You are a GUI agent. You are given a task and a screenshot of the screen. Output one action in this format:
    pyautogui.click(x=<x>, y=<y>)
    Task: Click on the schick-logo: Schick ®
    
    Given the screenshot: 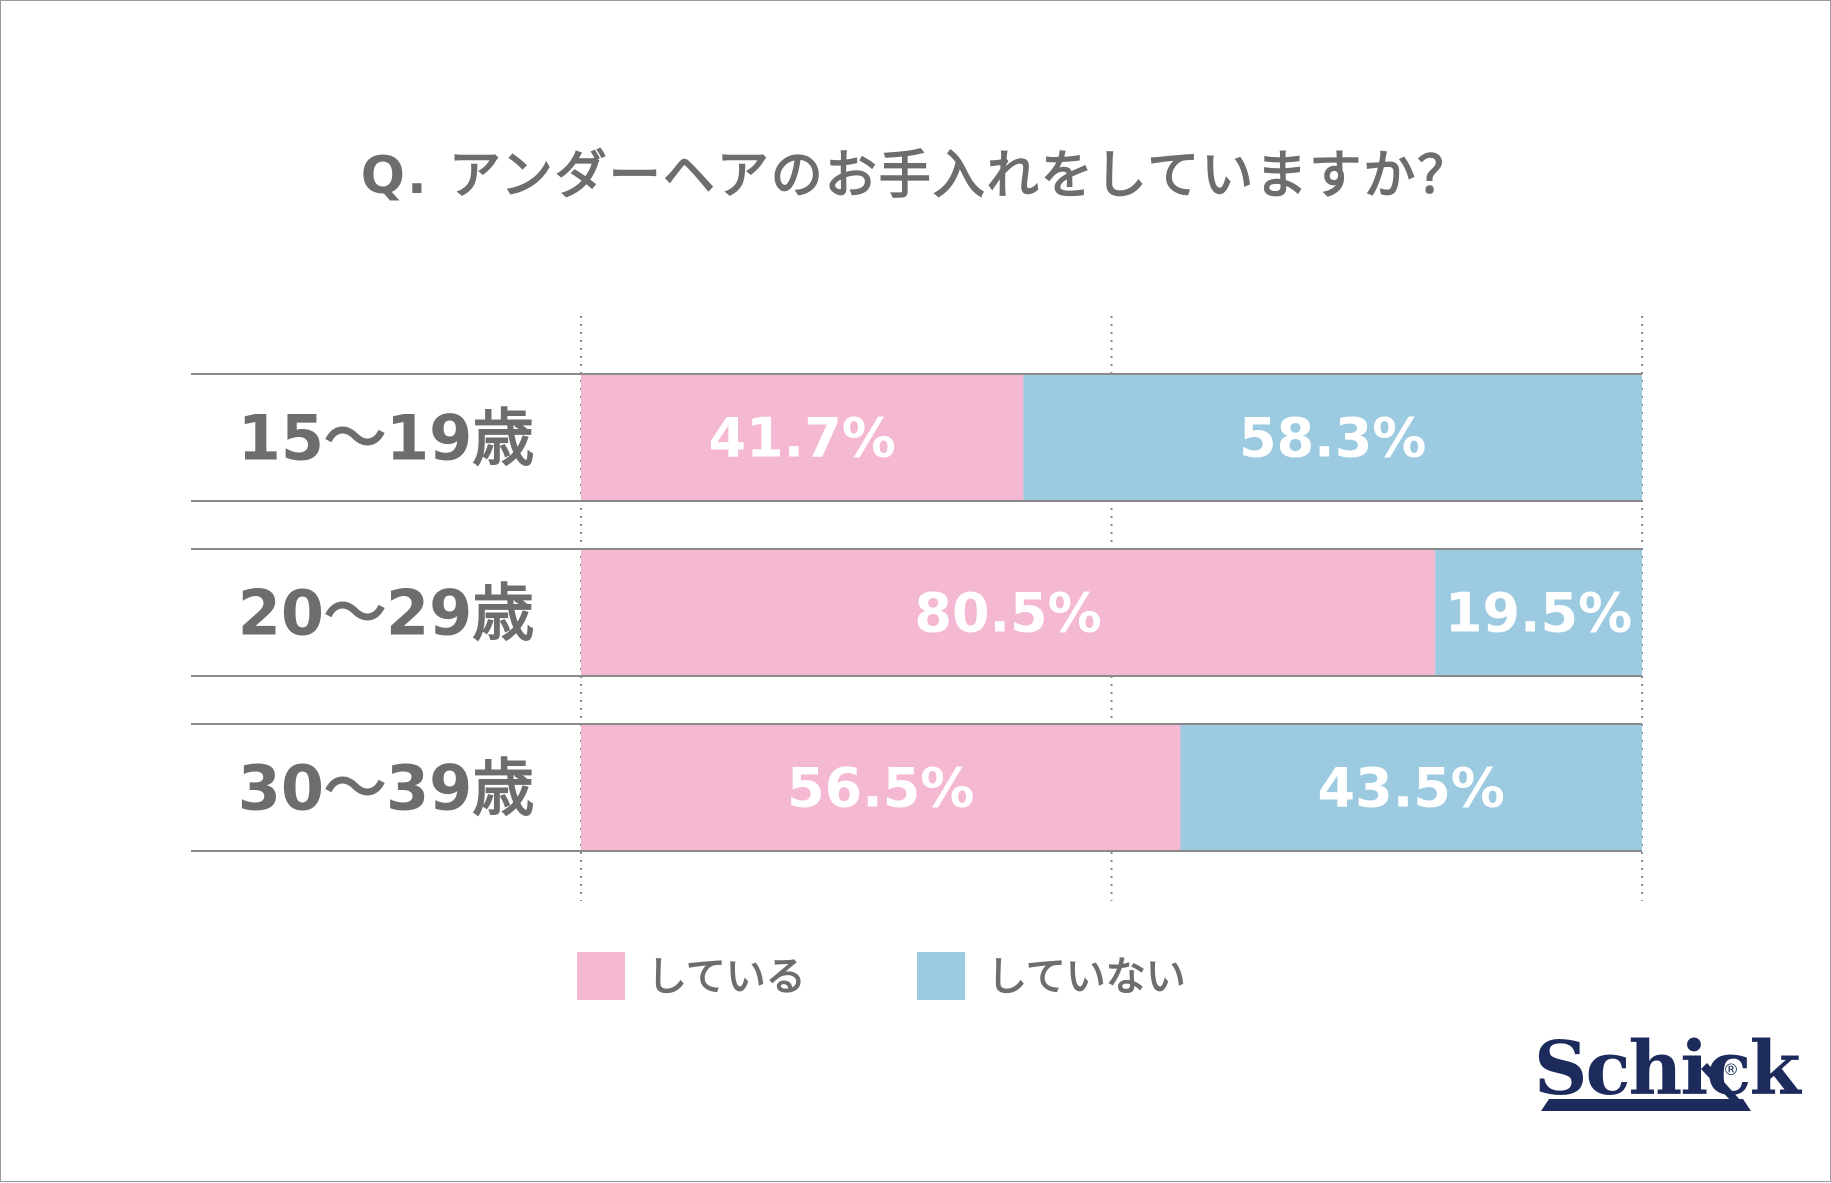 What is the action you would take?
    pyautogui.click(x=1669, y=1069)
    